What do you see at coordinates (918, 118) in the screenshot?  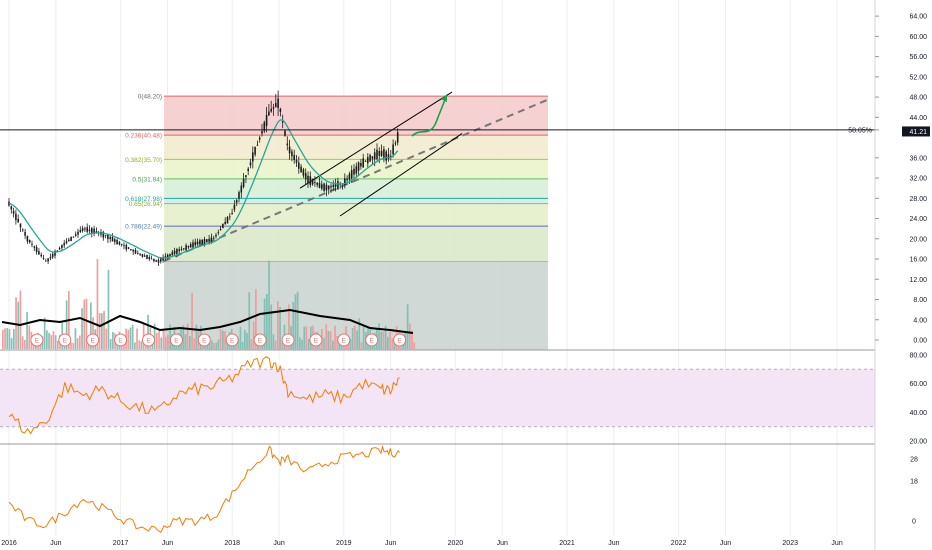 I see `price-axis-label: 44.00` at bounding box center [918, 118].